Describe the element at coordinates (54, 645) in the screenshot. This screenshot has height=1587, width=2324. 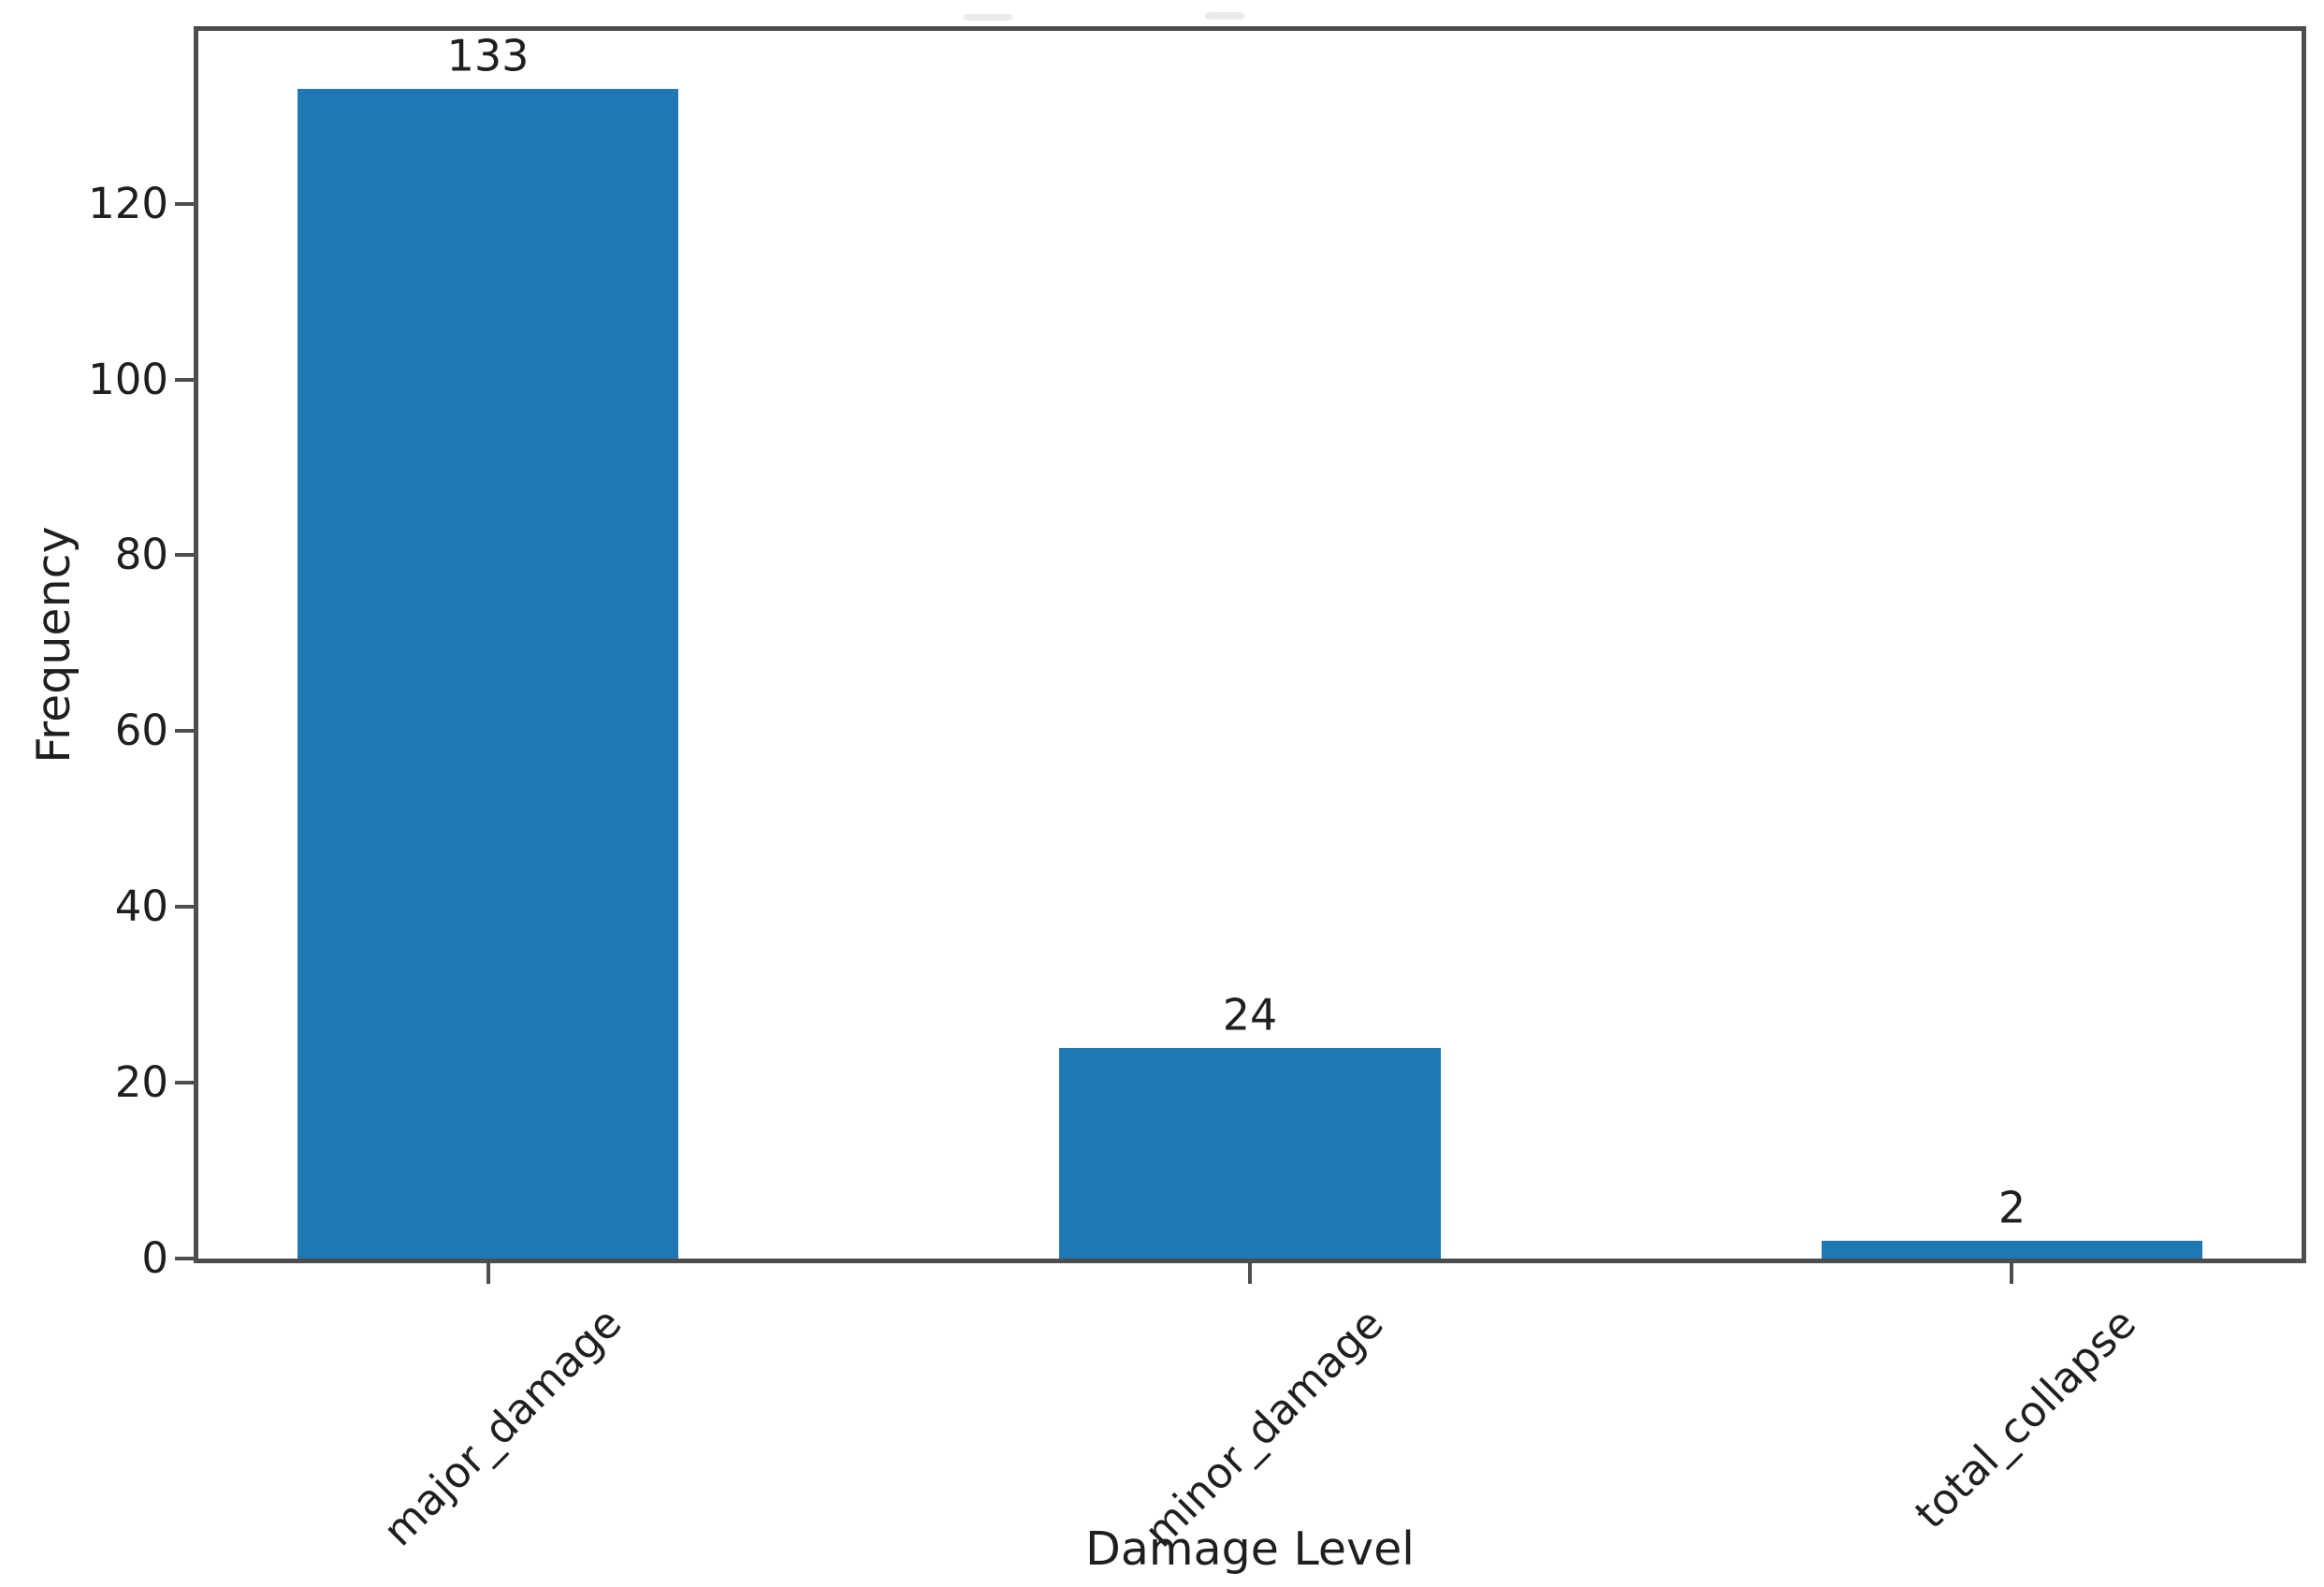
I see `y-axis-label: Frequency` at that location.